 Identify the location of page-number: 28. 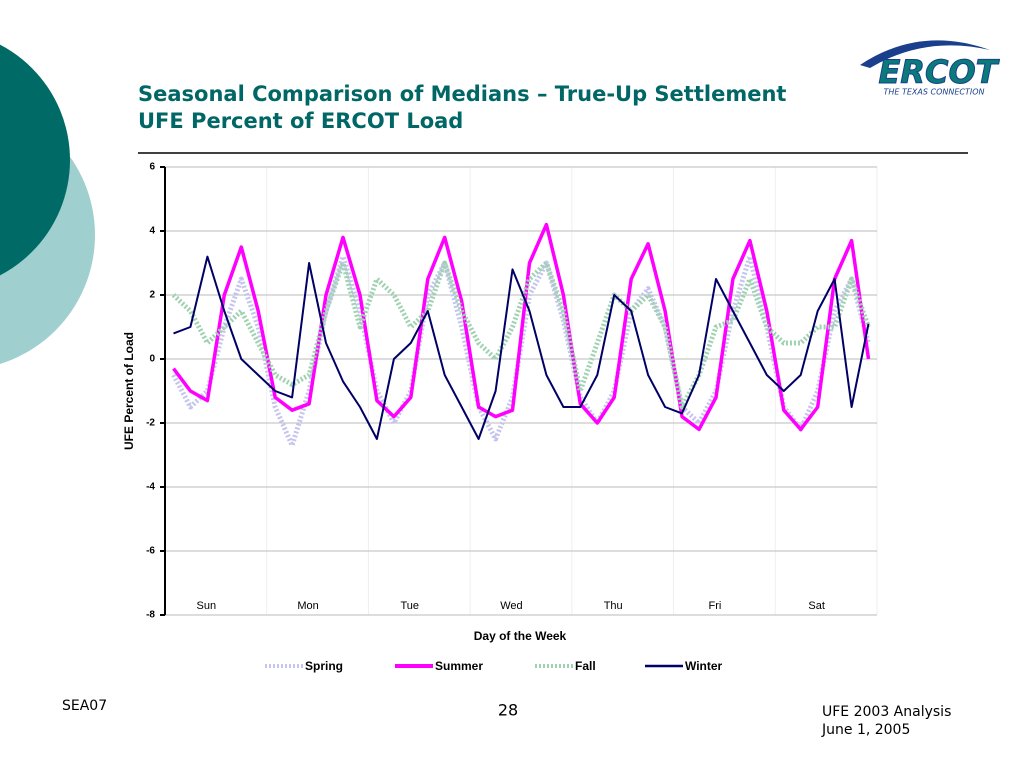
(508, 710).